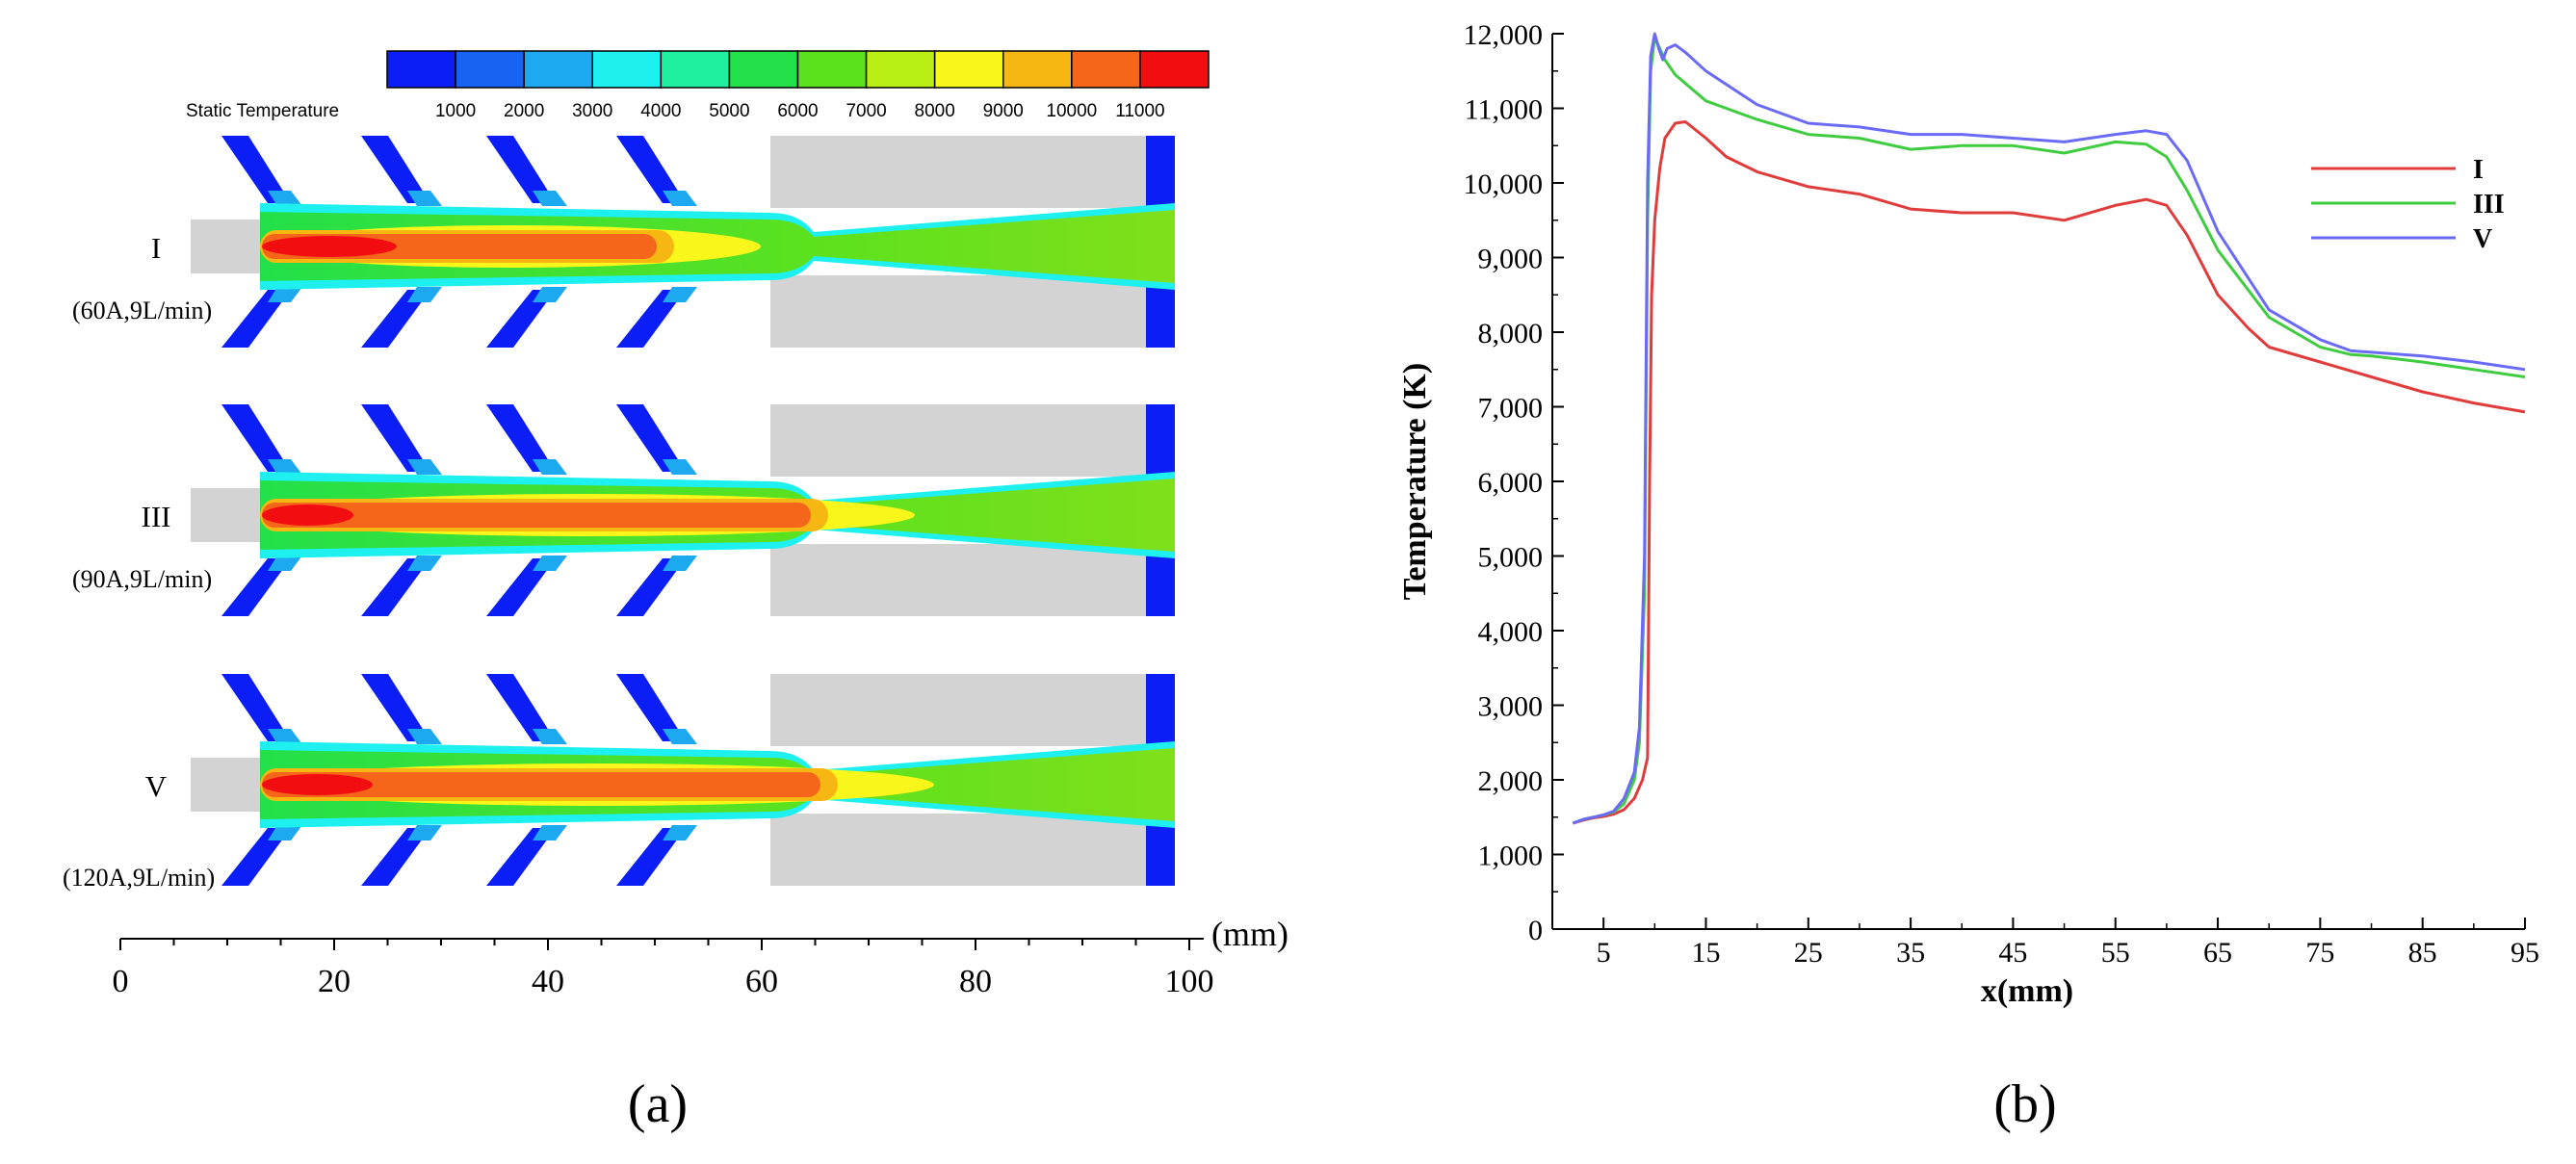  What do you see at coordinates (1910, 953) in the screenshot?
I see `x-tick-label: 35` at bounding box center [1910, 953].